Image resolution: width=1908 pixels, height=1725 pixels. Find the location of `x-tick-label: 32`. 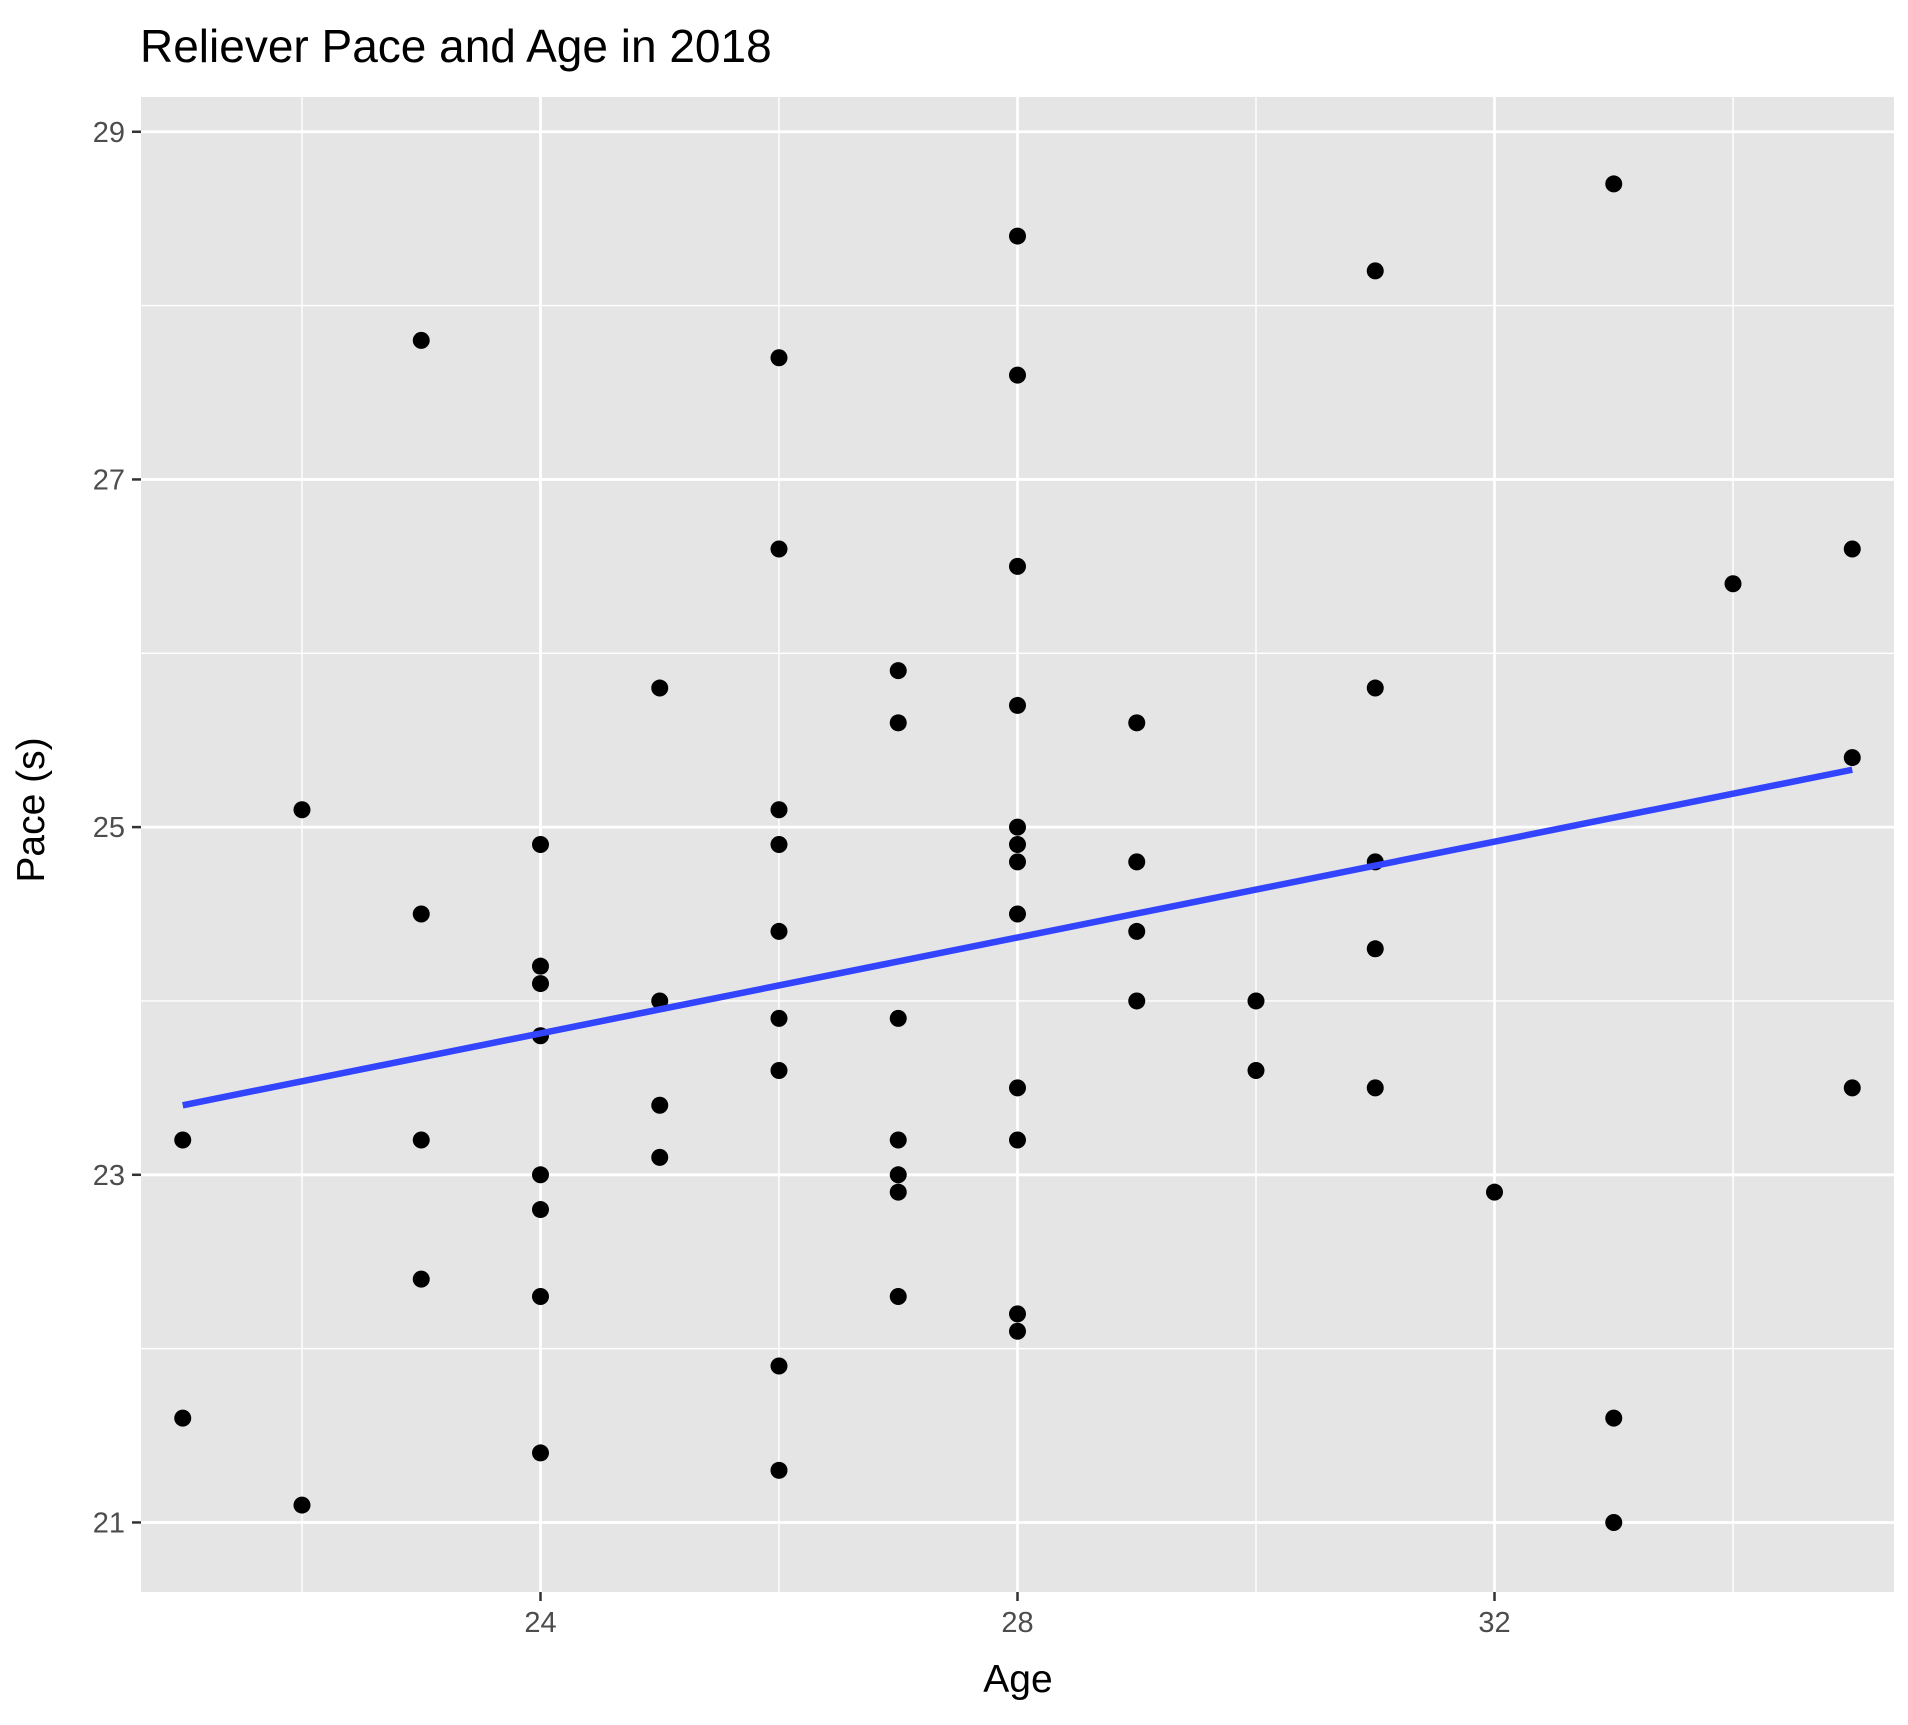

x-tick-label: 32 is located at coordinates (1494, 1623).